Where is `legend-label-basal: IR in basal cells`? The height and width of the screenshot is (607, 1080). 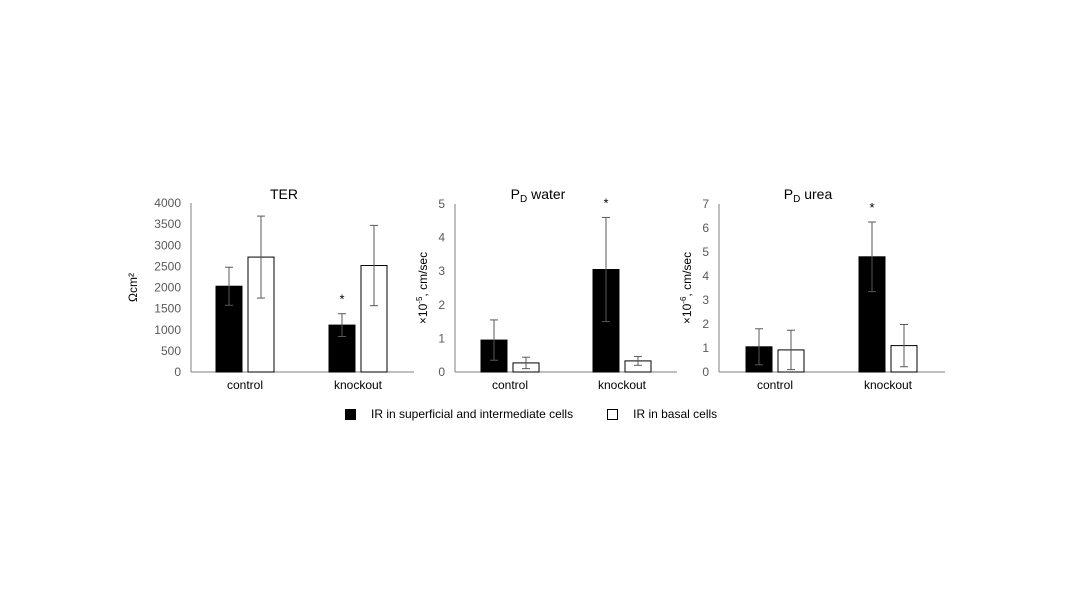
legend-label-basal: IR in basal cells is located at coordinates (675, 414).